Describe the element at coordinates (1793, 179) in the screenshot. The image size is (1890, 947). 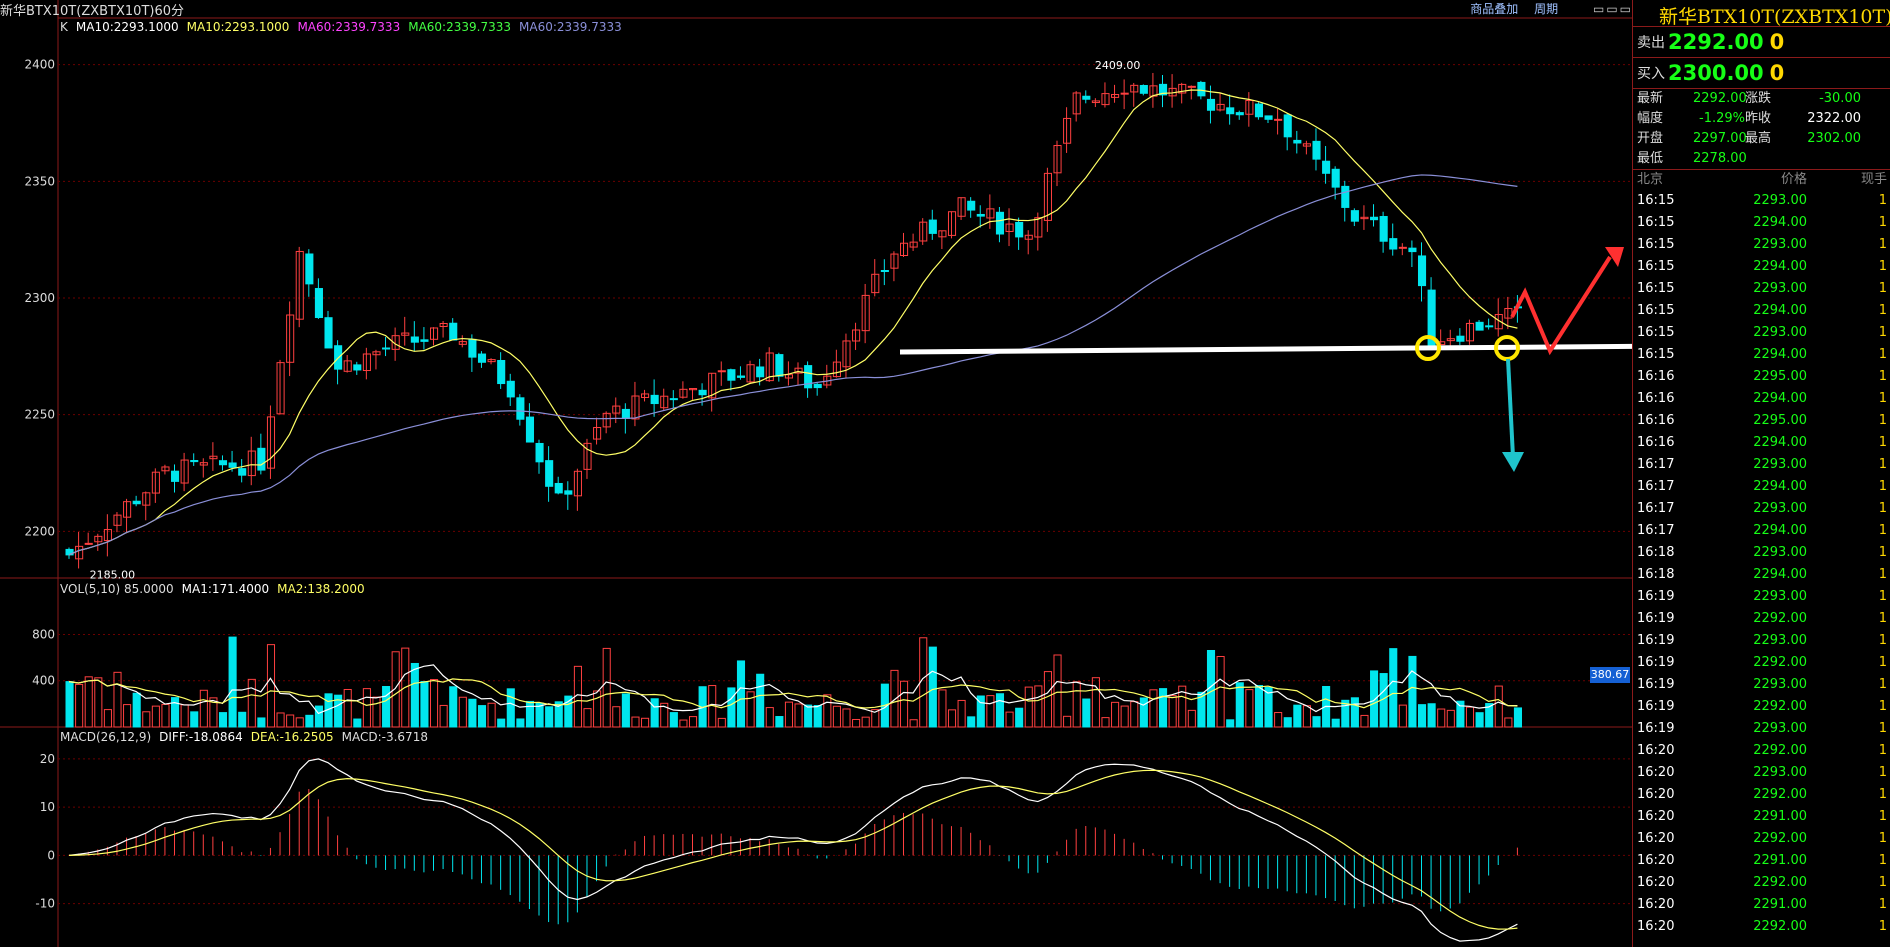
I see `trades-header-price: 价格` at that location.